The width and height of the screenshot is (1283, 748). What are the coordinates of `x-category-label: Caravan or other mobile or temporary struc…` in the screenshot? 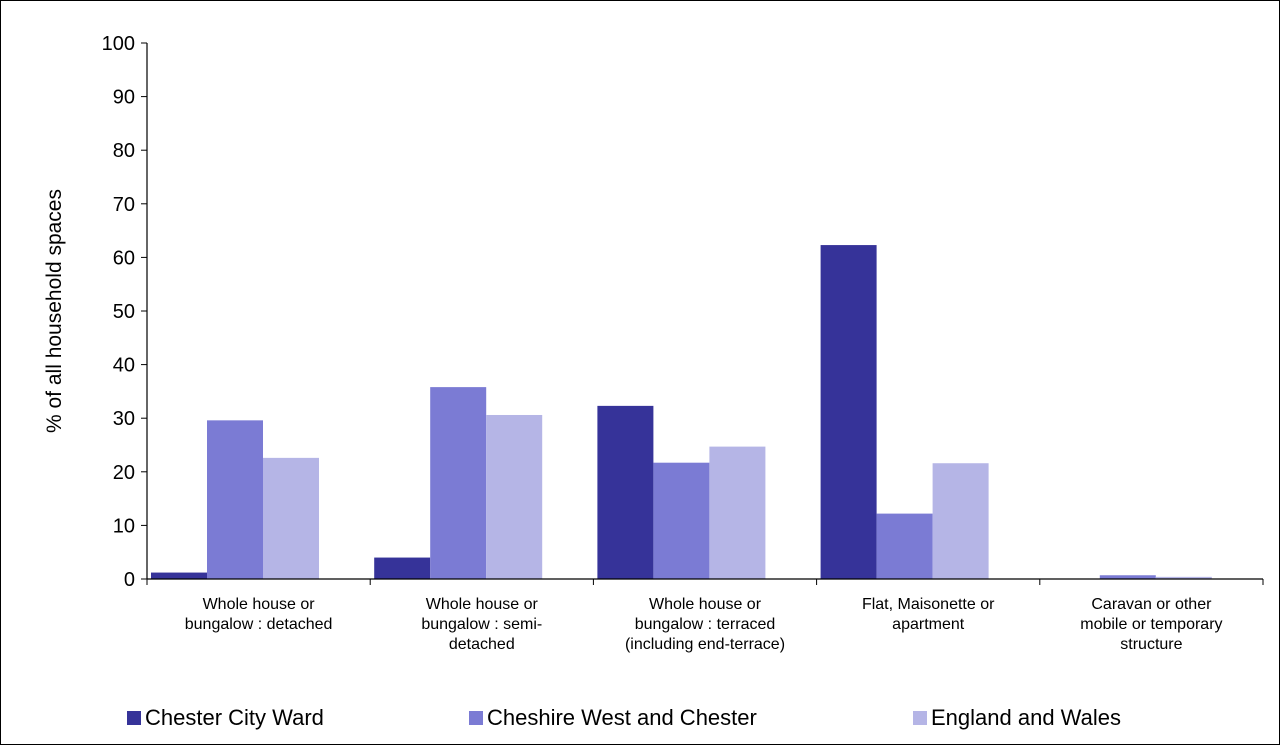 It's located at (1151, 624).